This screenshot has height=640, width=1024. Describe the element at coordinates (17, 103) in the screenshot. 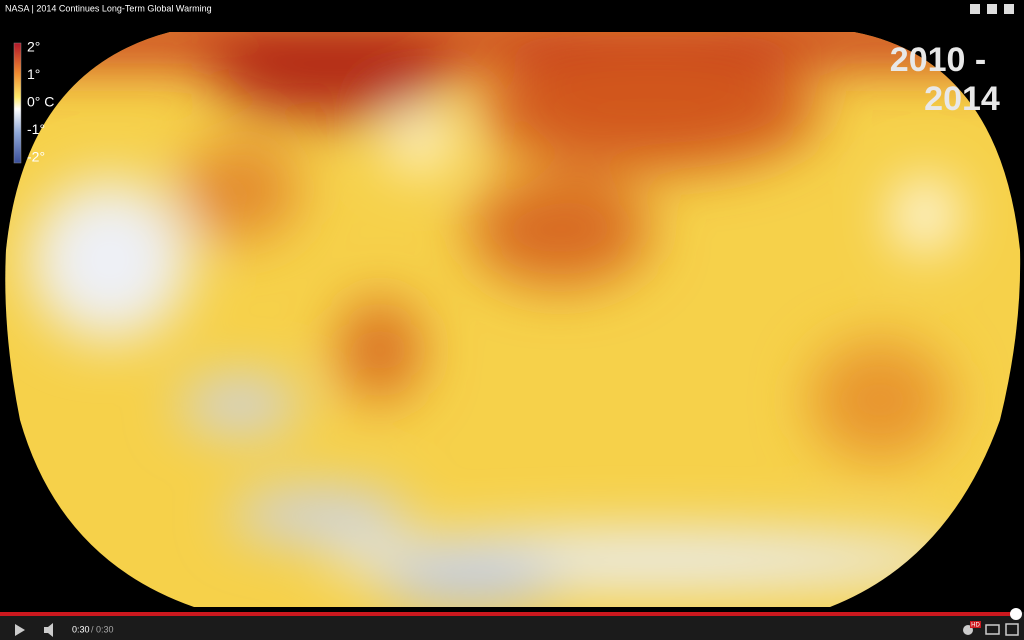

I see `legend-colorbar` at that location.